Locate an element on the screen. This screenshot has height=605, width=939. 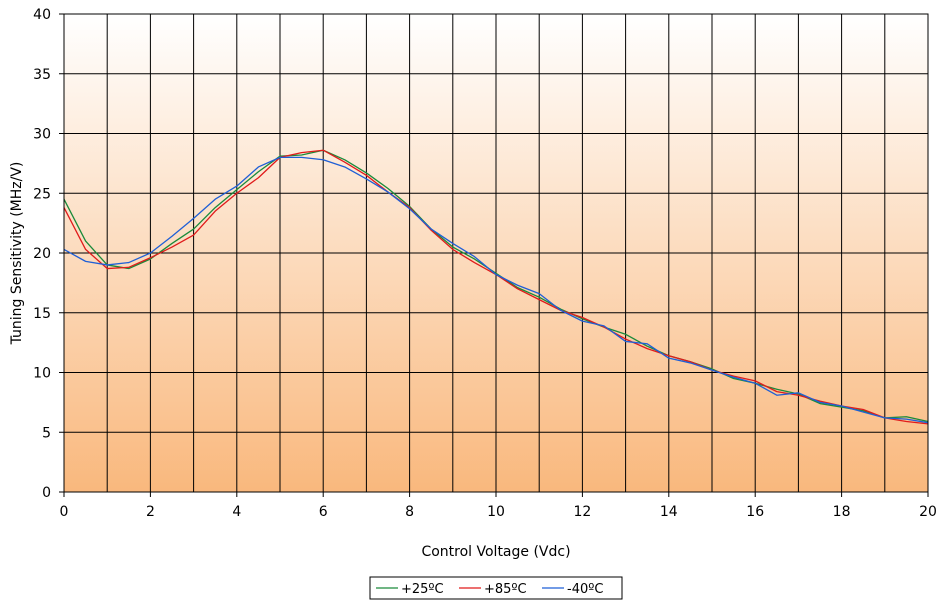
x-tick-label: 20 is located at coordinates (928, 512).